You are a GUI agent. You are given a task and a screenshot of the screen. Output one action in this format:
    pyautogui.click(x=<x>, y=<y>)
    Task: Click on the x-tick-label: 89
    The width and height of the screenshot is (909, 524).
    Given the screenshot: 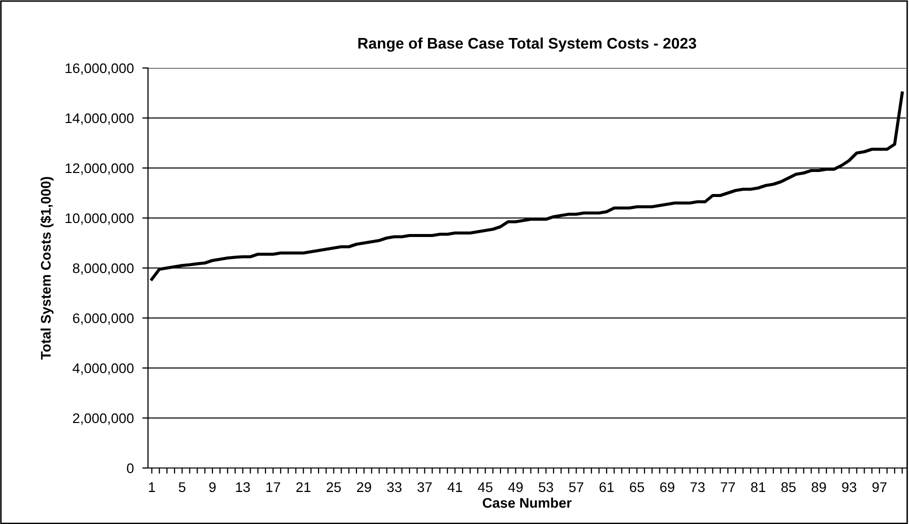 What is the action you would take?
    pyautogui.click(x=819, y=487)
    